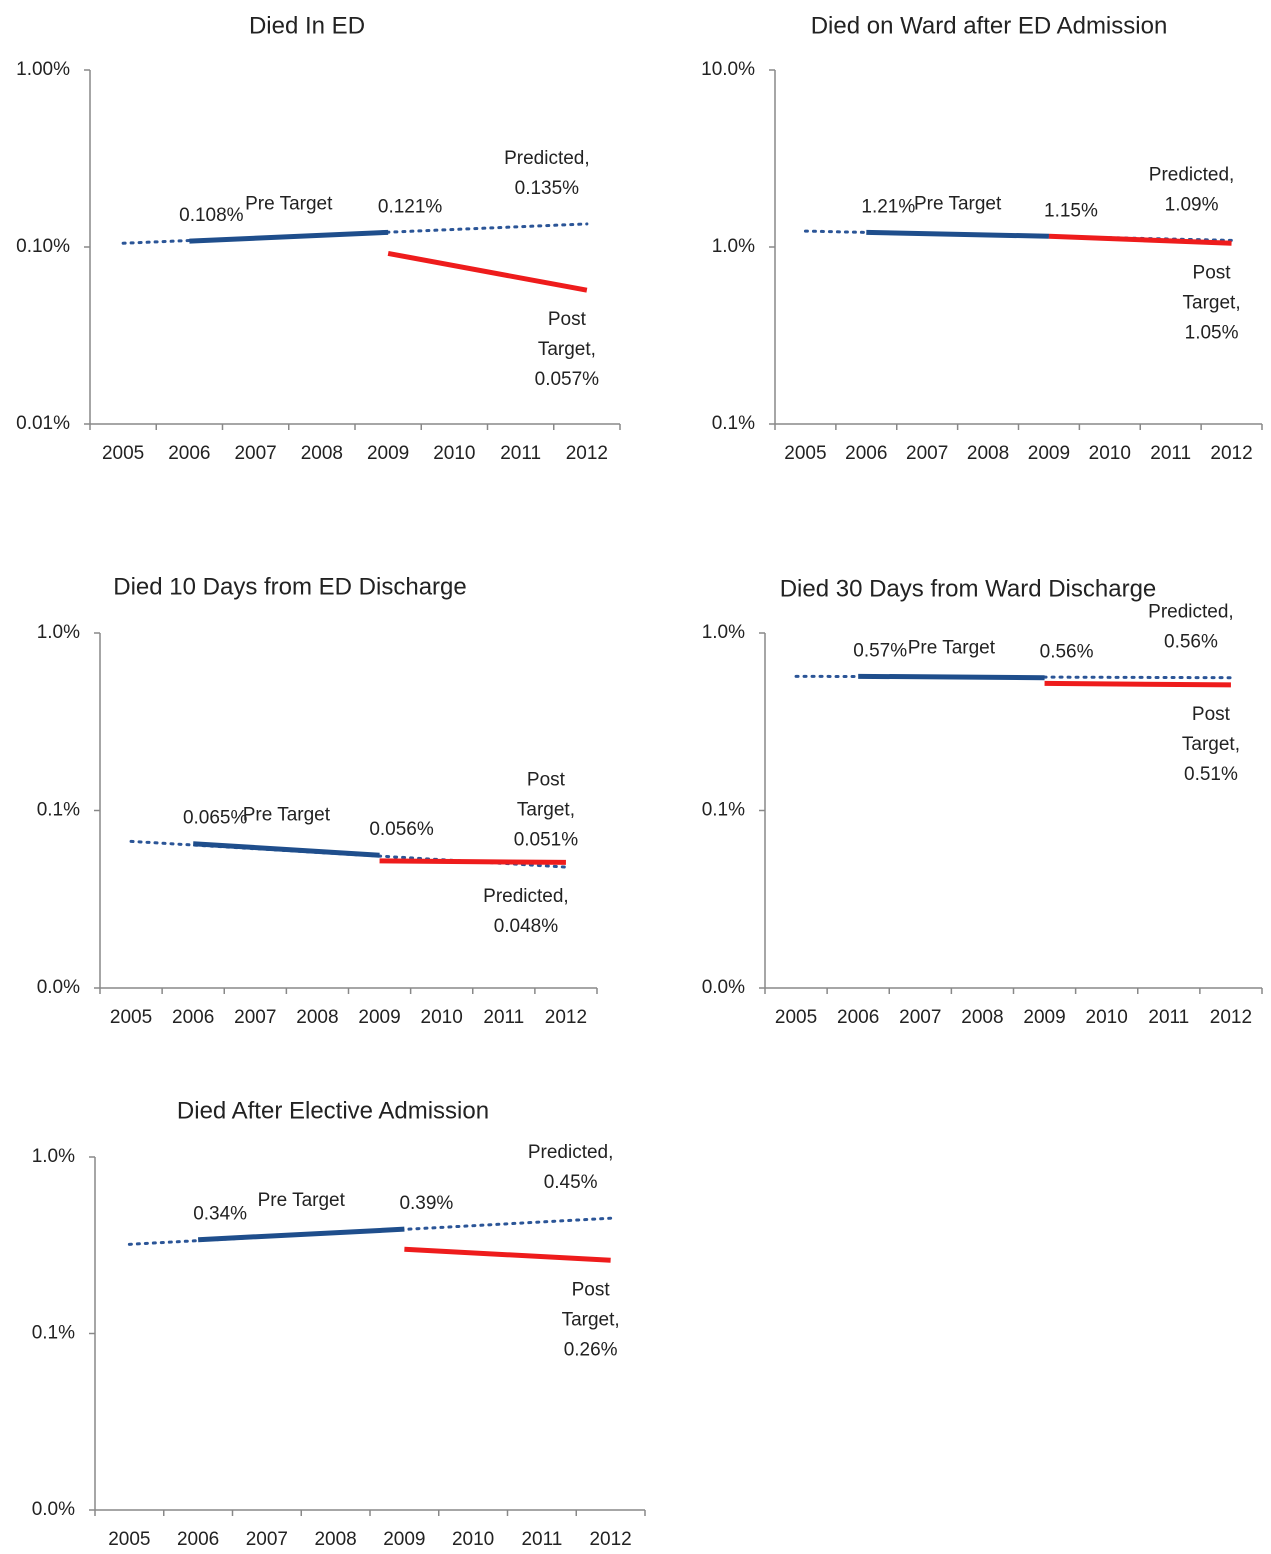  I want to click on chart-title: Died 30 Days from Ward Discharge, so click(968, 588).